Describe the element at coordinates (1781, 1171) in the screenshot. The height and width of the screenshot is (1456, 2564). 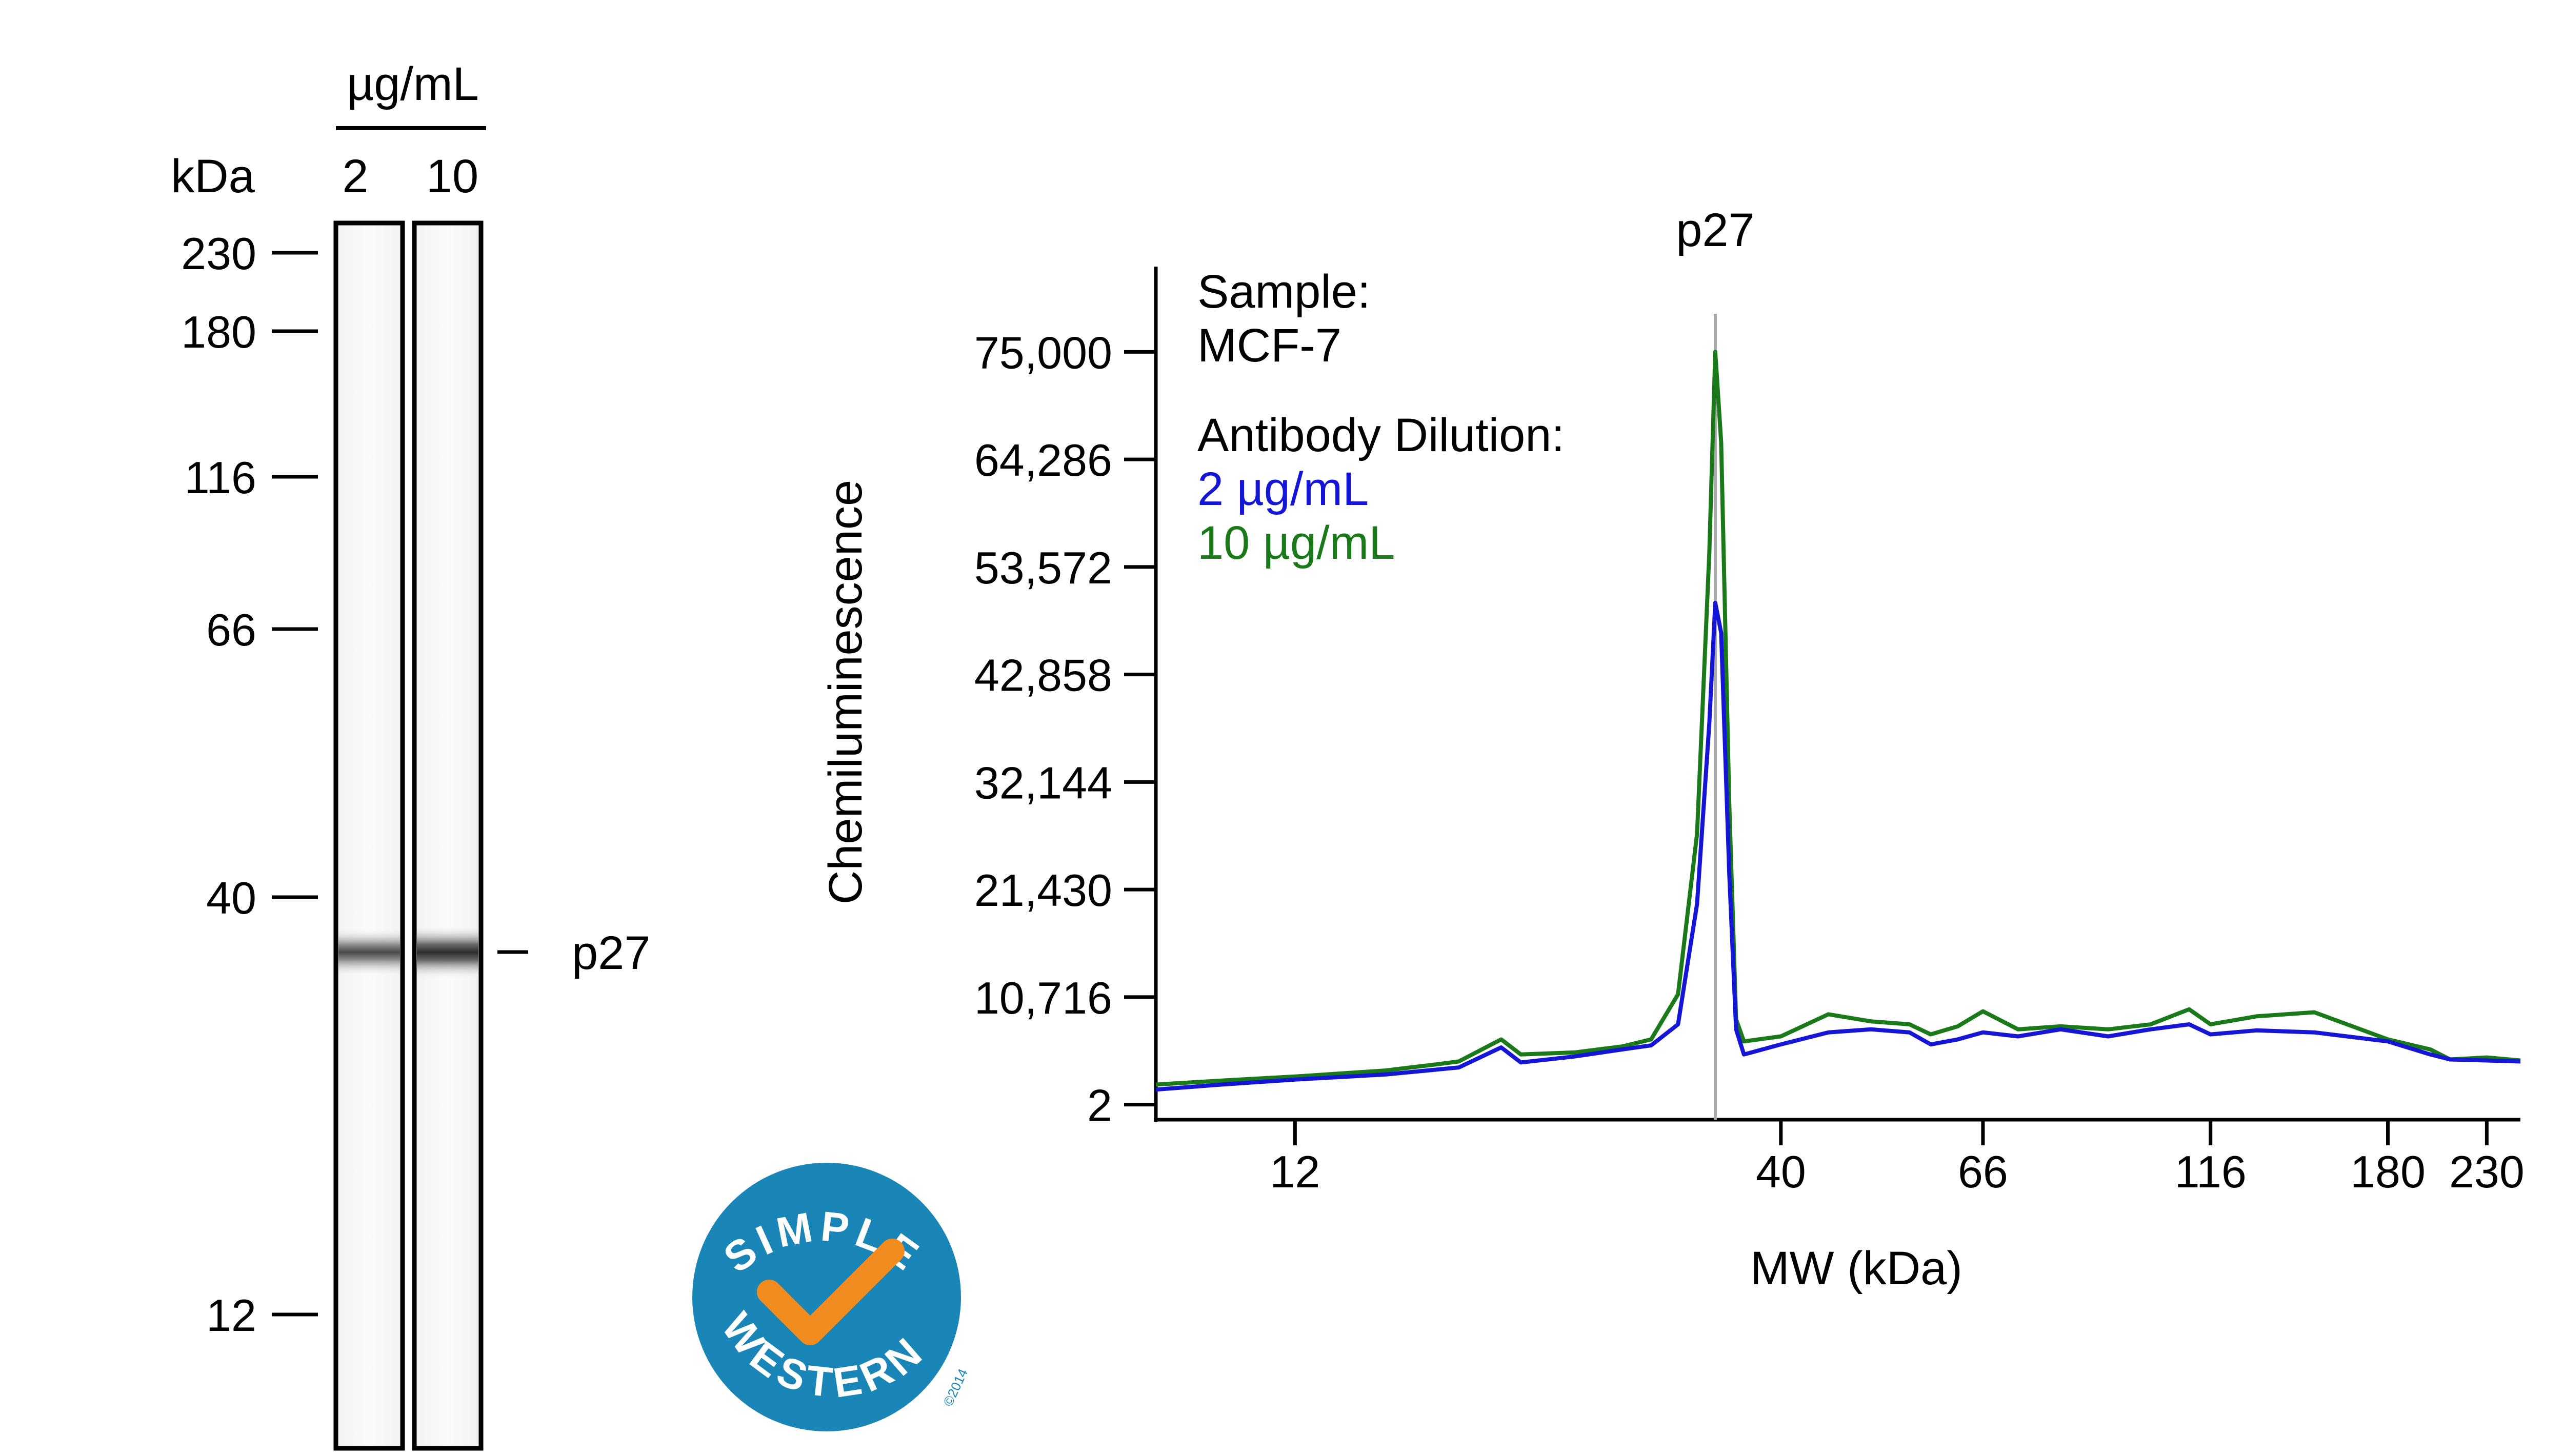
I see `x-tick-label: 40` at that location.